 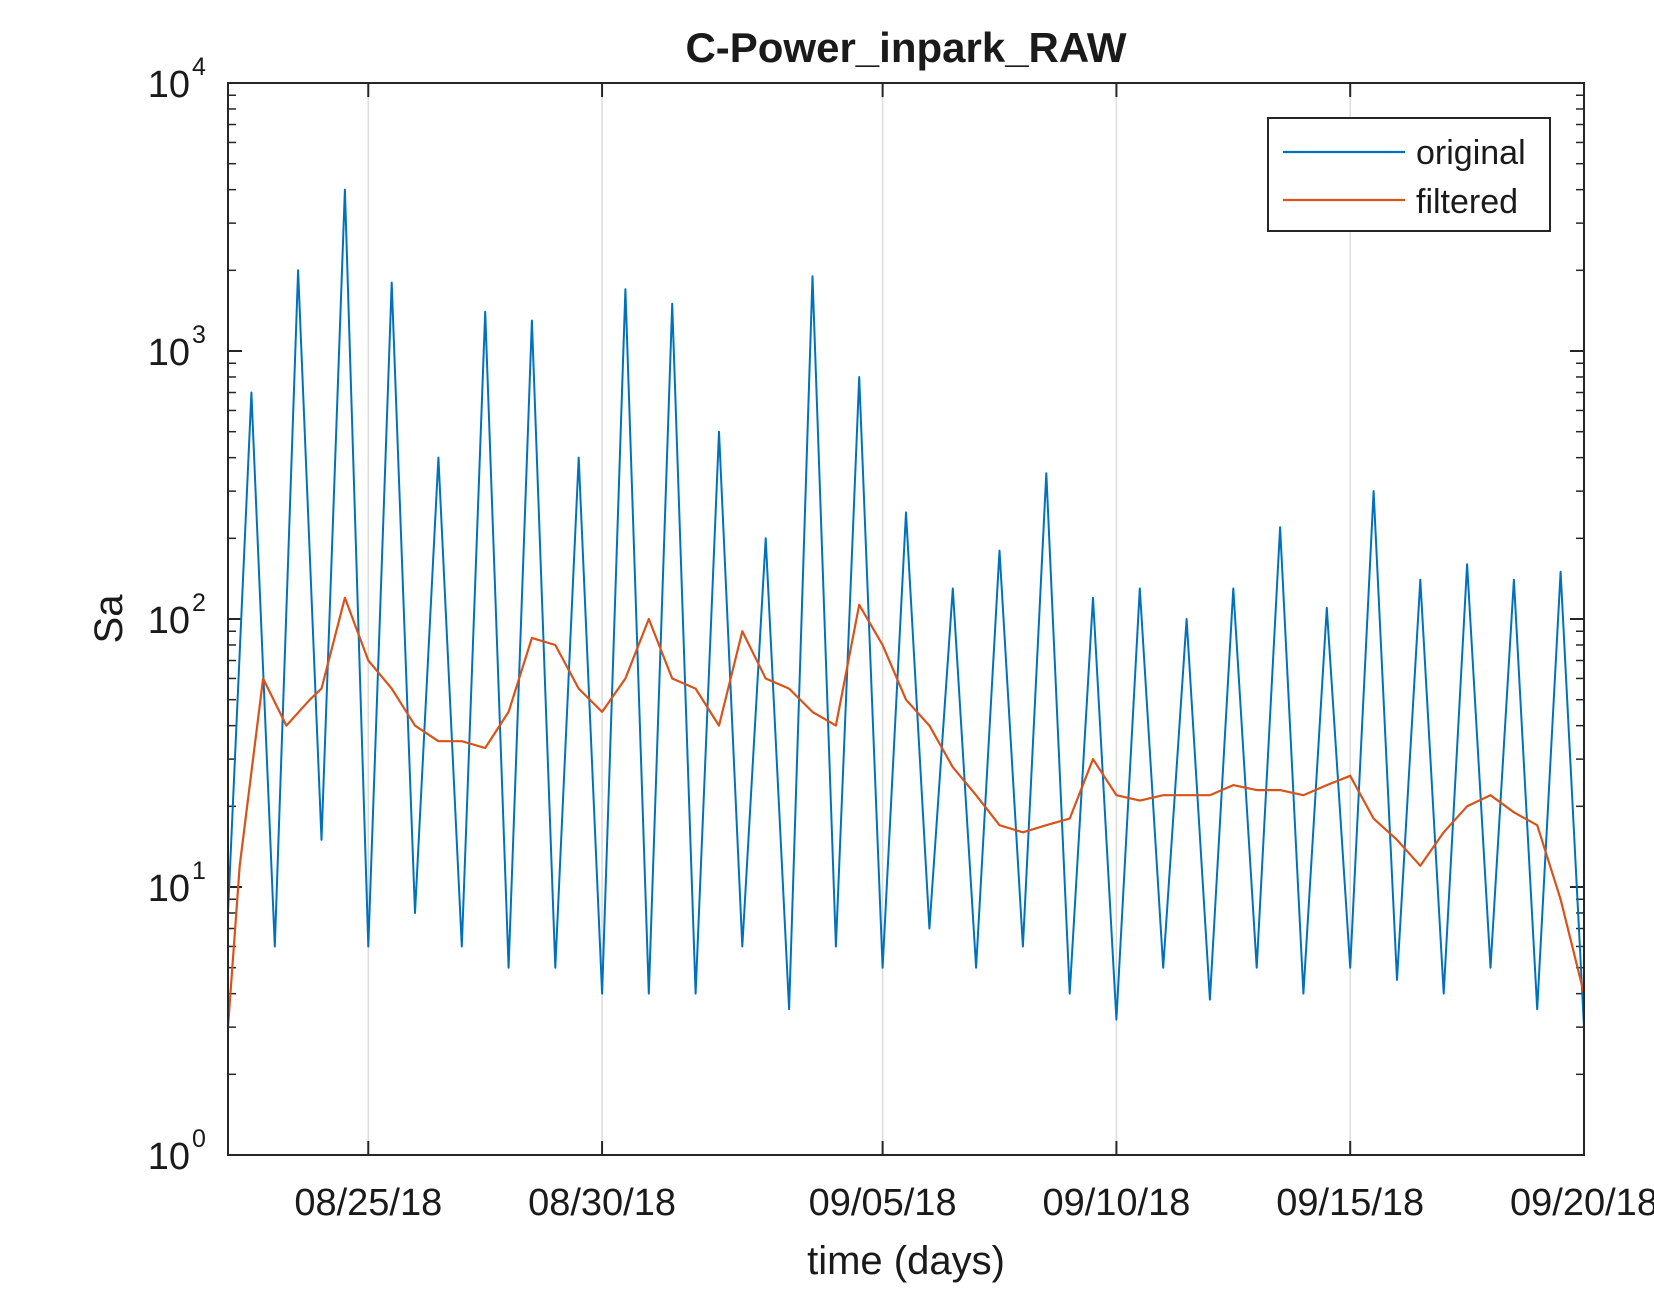 I want to click on y-tick-label-exponent: 1, so click(x=199, y=871).